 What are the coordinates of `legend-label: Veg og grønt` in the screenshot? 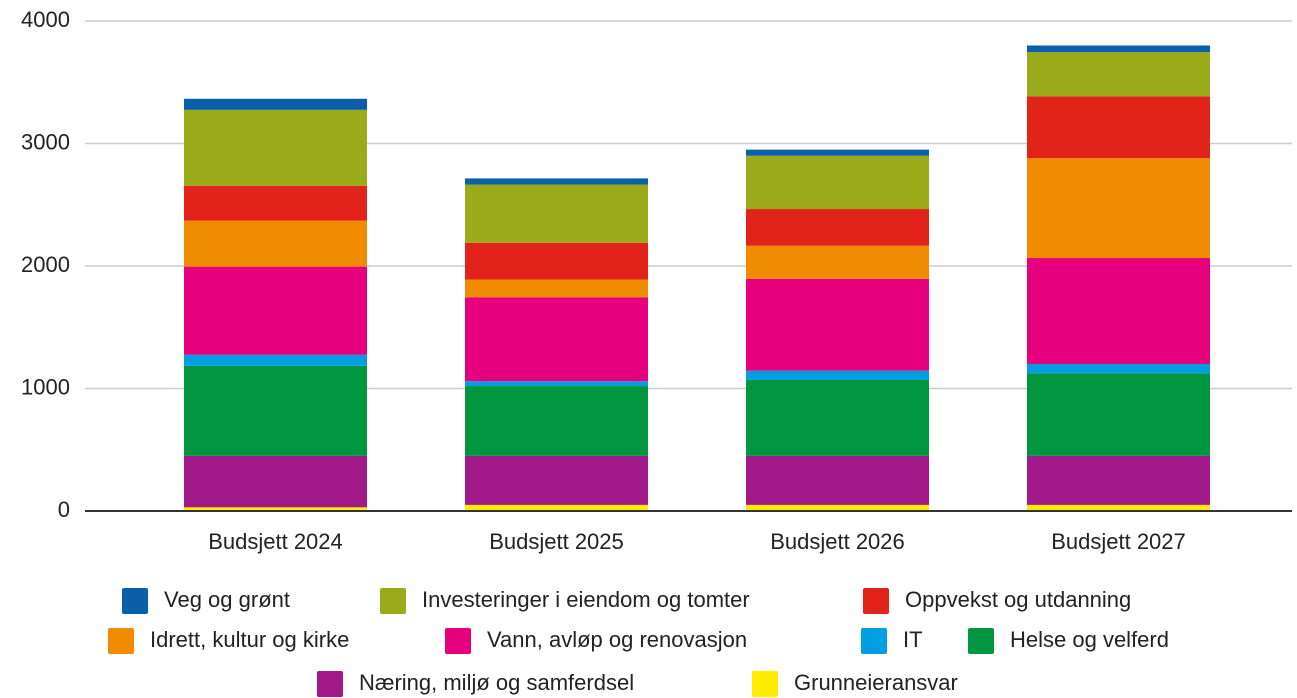 It's located at (227, 599).